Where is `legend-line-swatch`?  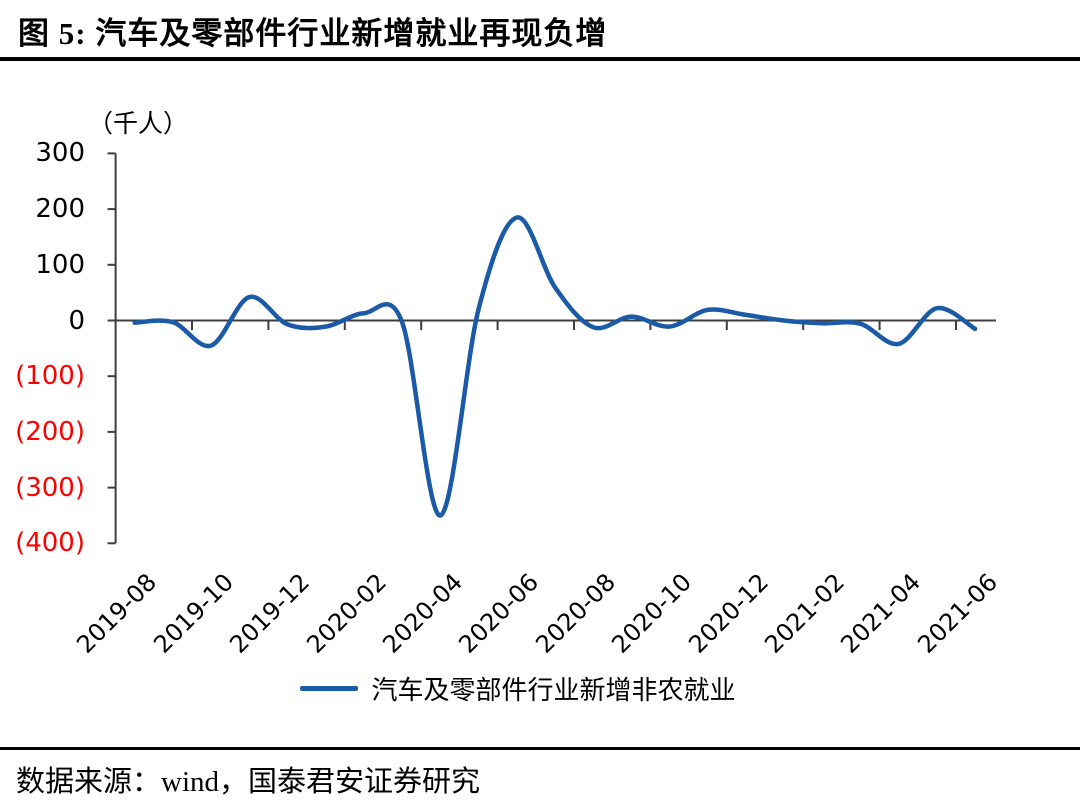 legend-line-swatch is located at coordinates (329, 688).